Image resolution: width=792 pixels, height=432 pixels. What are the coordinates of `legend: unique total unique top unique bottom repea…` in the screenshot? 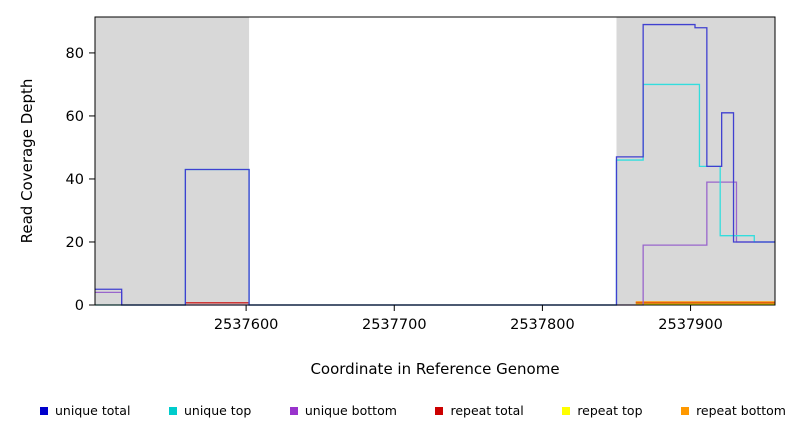 It's located at (413, 410).